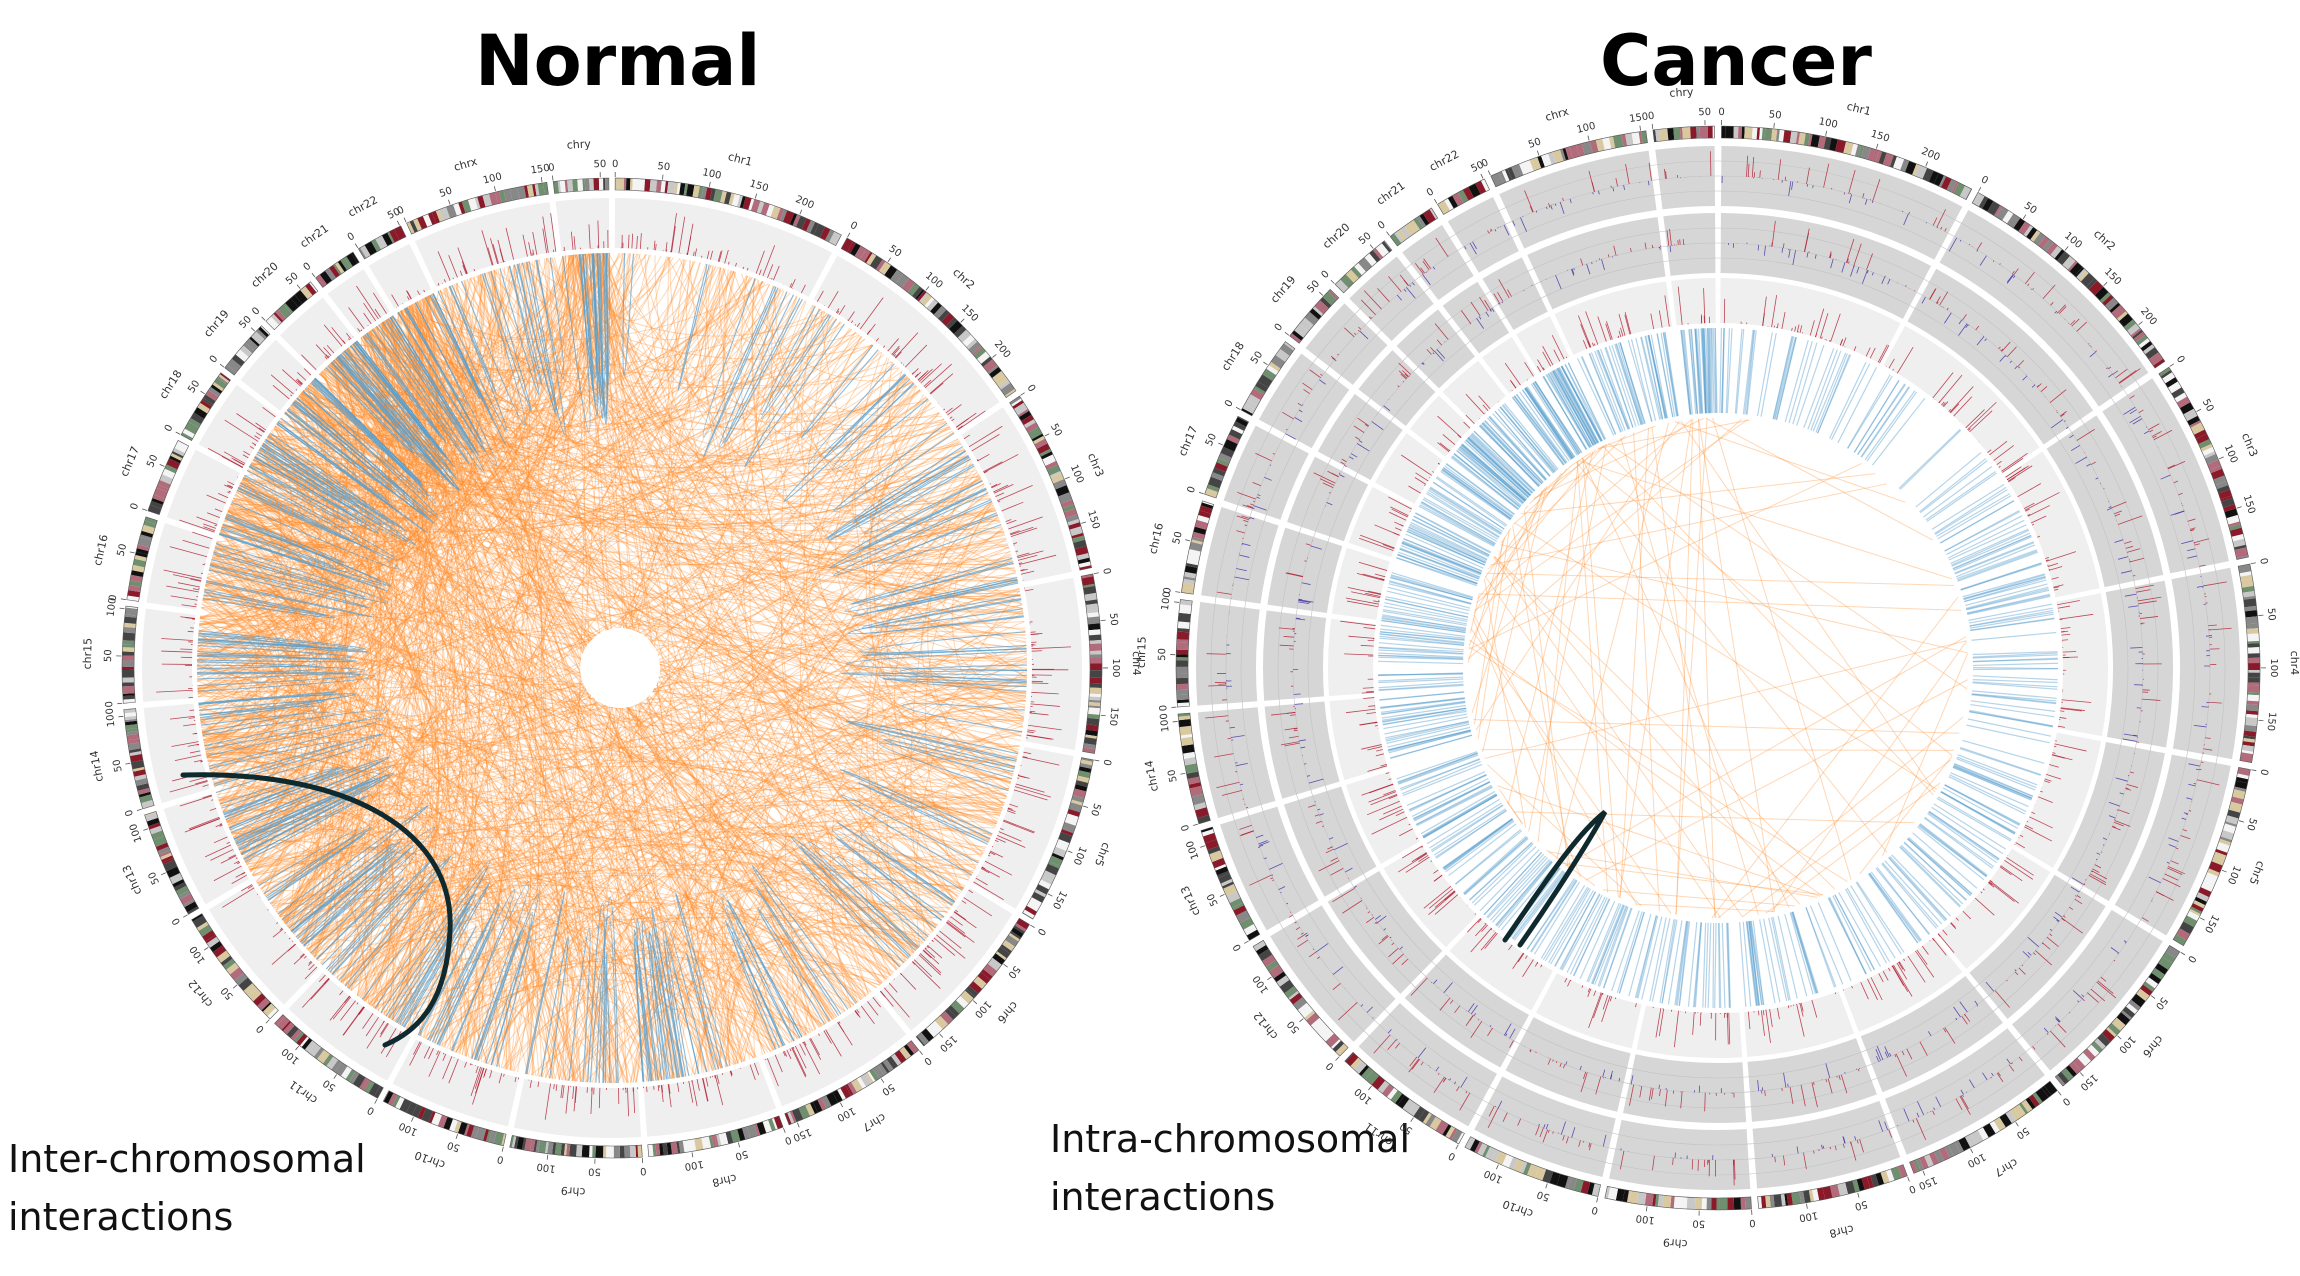 Image resolution: width=2300 pixels, height=1276 pixels. What do you see at coordinates (235, 966) in the screenshot?
I see `normal-ideogram-chr12` at bounding box center [235, 966].